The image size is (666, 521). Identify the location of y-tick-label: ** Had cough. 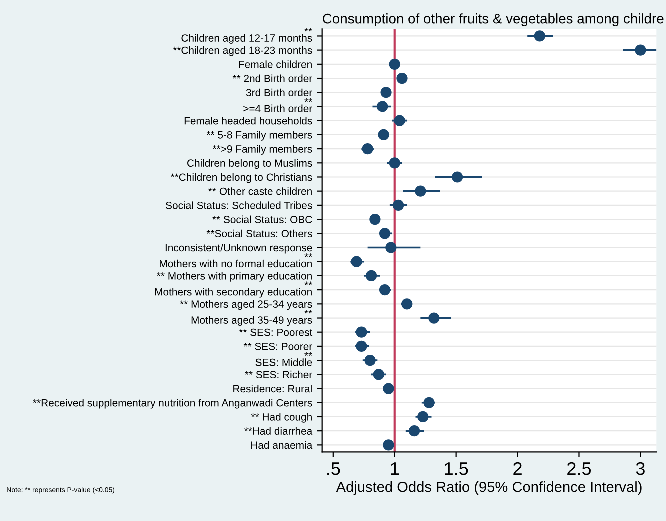
(281, 418).